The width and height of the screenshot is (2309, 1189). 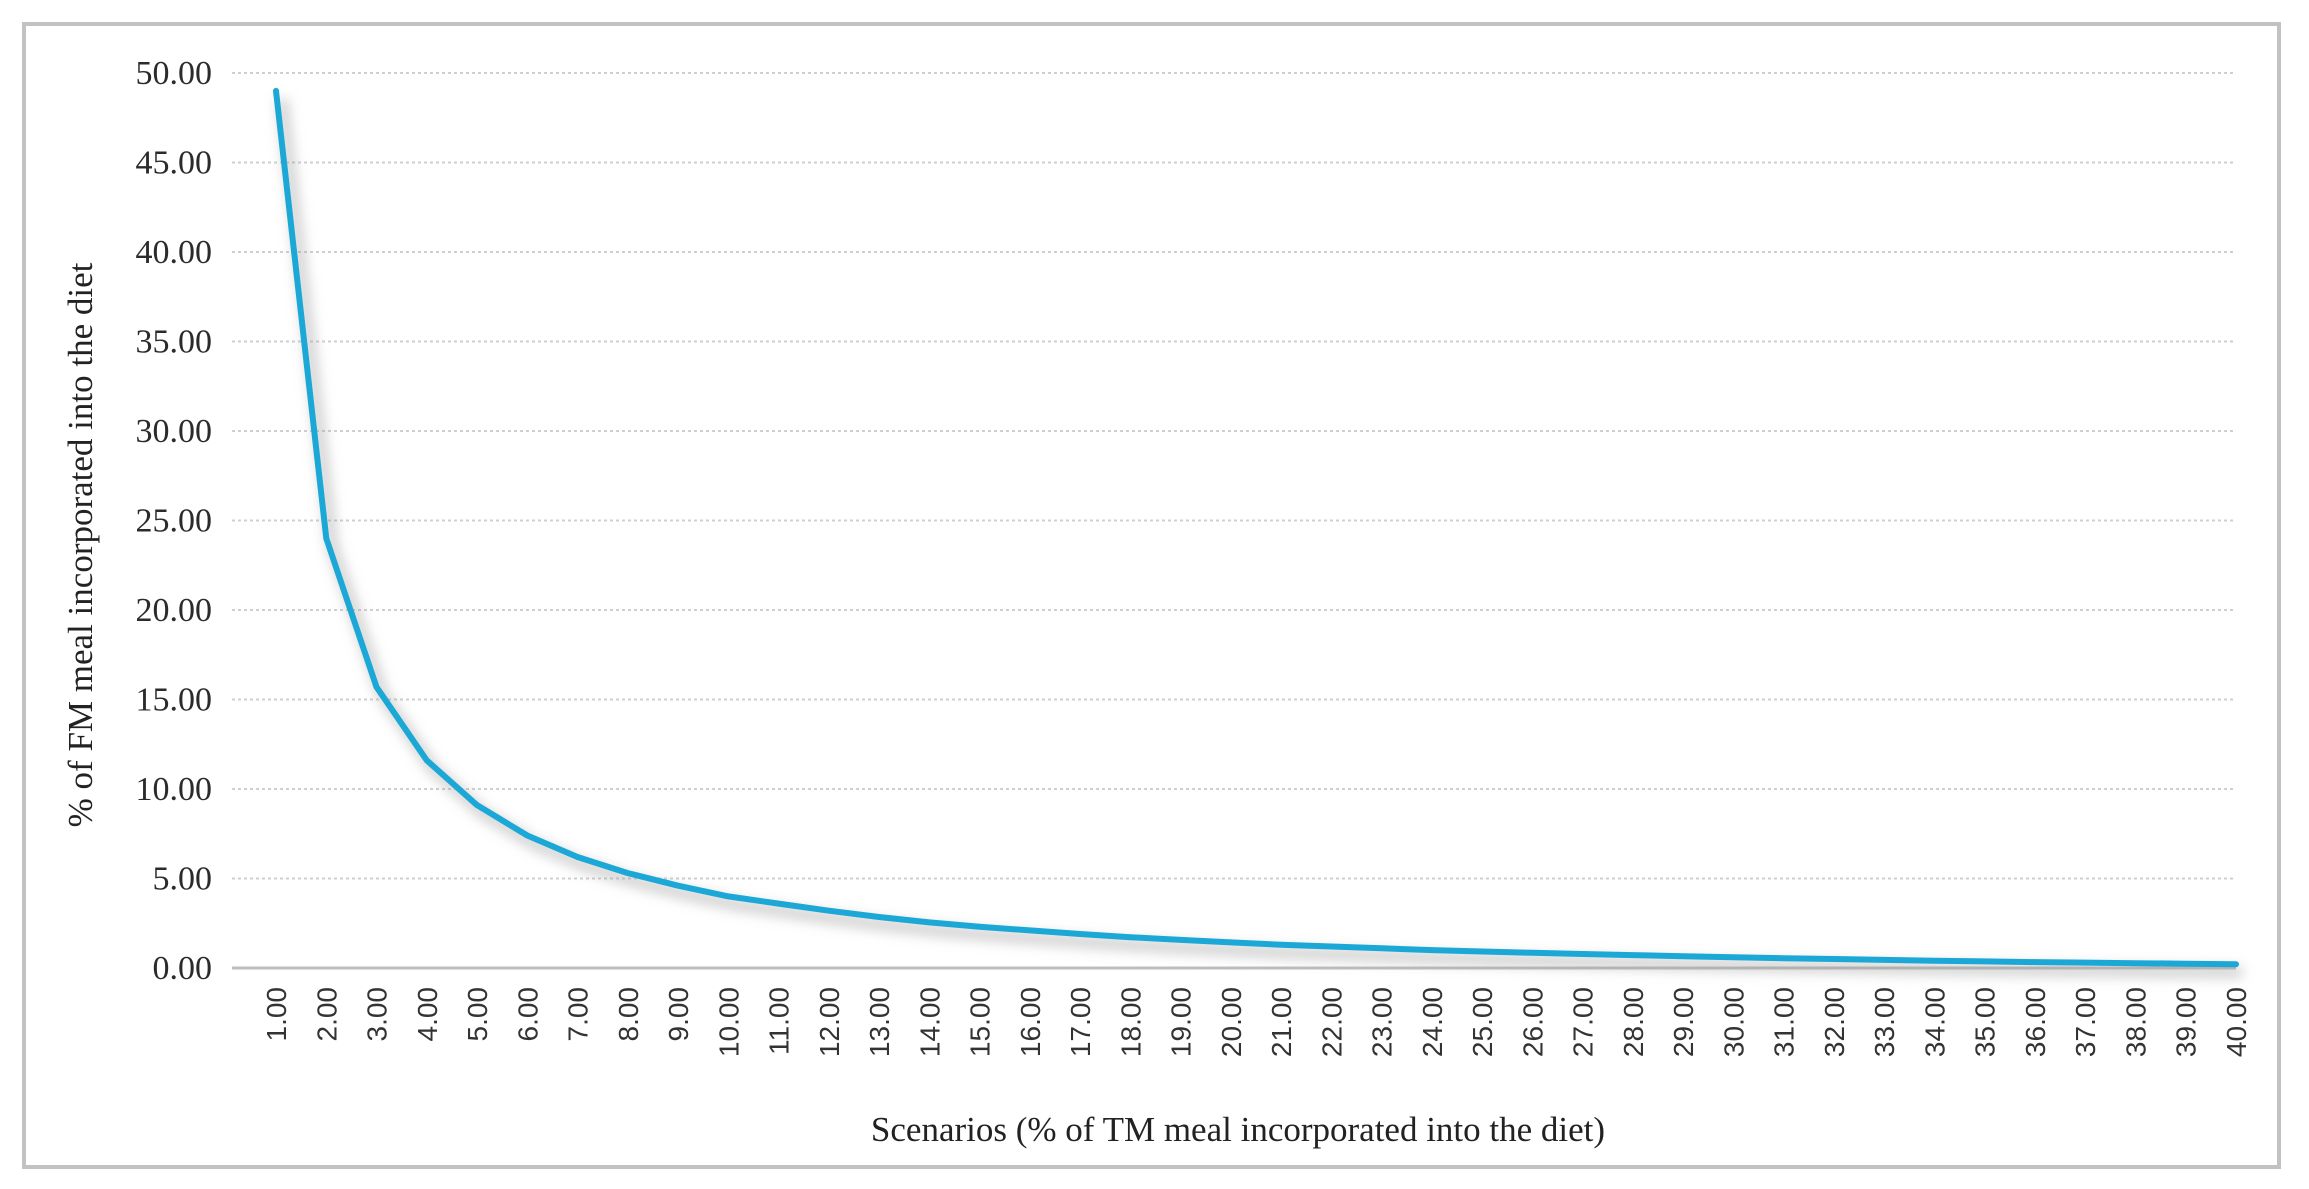 I want to click on y-tick-label: 5.00, so click(x=183, y=879).